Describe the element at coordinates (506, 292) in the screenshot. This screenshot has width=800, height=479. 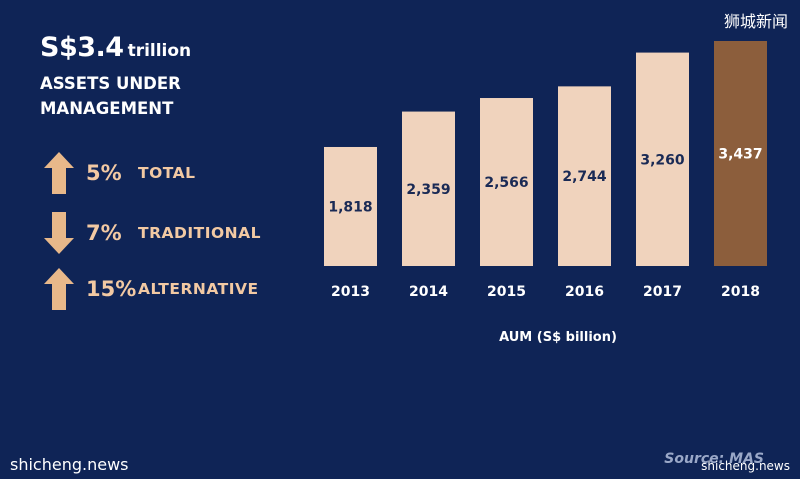
I see `x-tick-label: 2015` at that location.